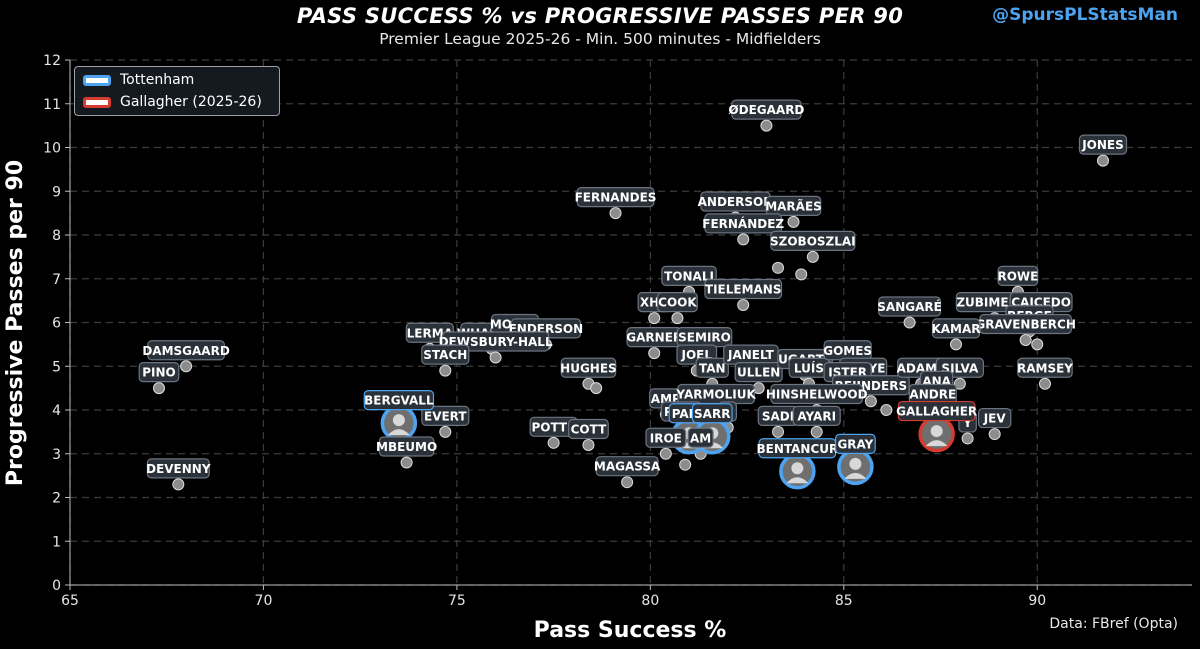 The width and height of the screenshot is (1200, 649). What do you see at coordinates (157, 80) in the screenshot?
I see `legend-label-tottenham: Tottenham` at bounding box center [157, 80].